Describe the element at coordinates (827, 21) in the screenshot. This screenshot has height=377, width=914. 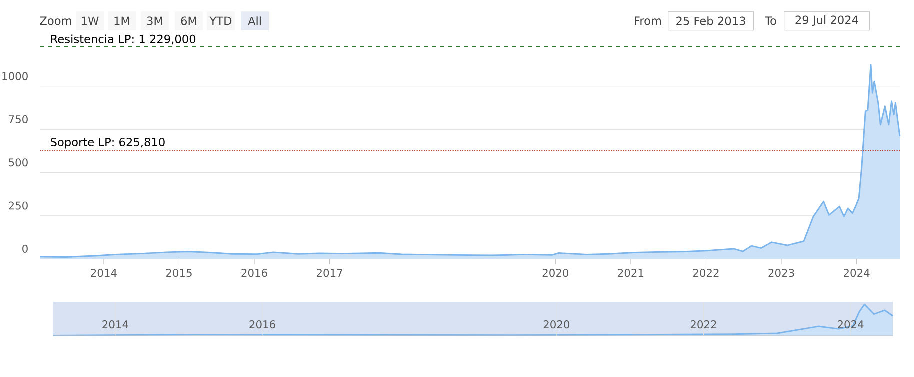
I see `text: 29 Jul 2024` at that location.